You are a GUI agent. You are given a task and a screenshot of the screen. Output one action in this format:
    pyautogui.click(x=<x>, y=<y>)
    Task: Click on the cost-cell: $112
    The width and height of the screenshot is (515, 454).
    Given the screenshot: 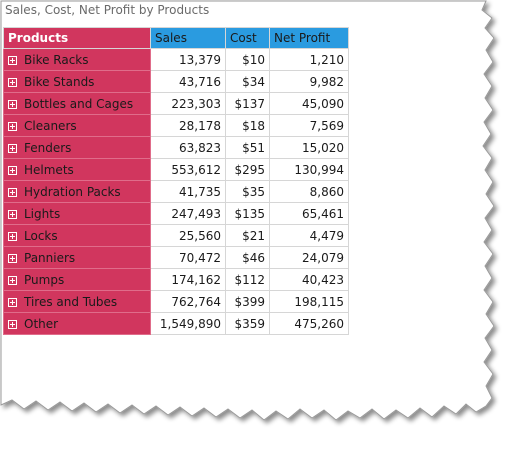 What is the action you would take?
    pyautogui.click(x=247, y=279)
    